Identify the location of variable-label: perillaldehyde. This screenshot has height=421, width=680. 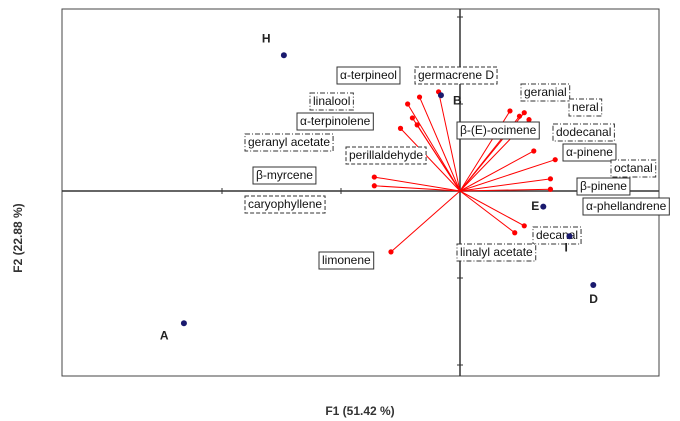
(386, 155).